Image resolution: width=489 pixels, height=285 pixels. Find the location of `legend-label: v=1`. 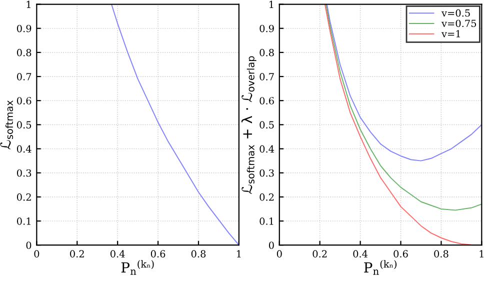

legend-label: v=1 is located at coordinates (450, 34).